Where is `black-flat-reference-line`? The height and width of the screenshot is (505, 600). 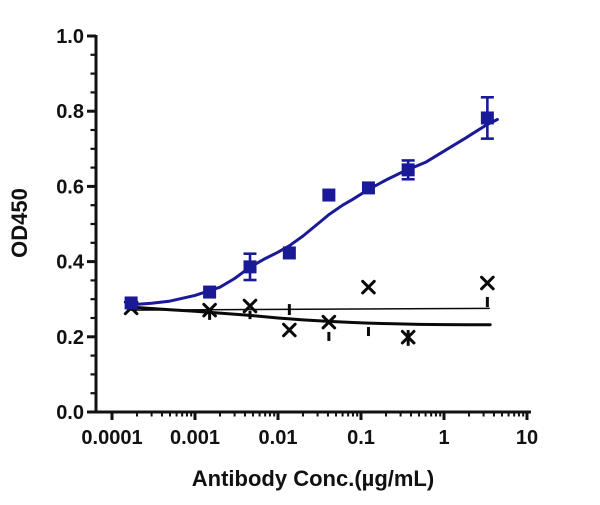
black-flat-reference-line is located at coordinates (310, 309).